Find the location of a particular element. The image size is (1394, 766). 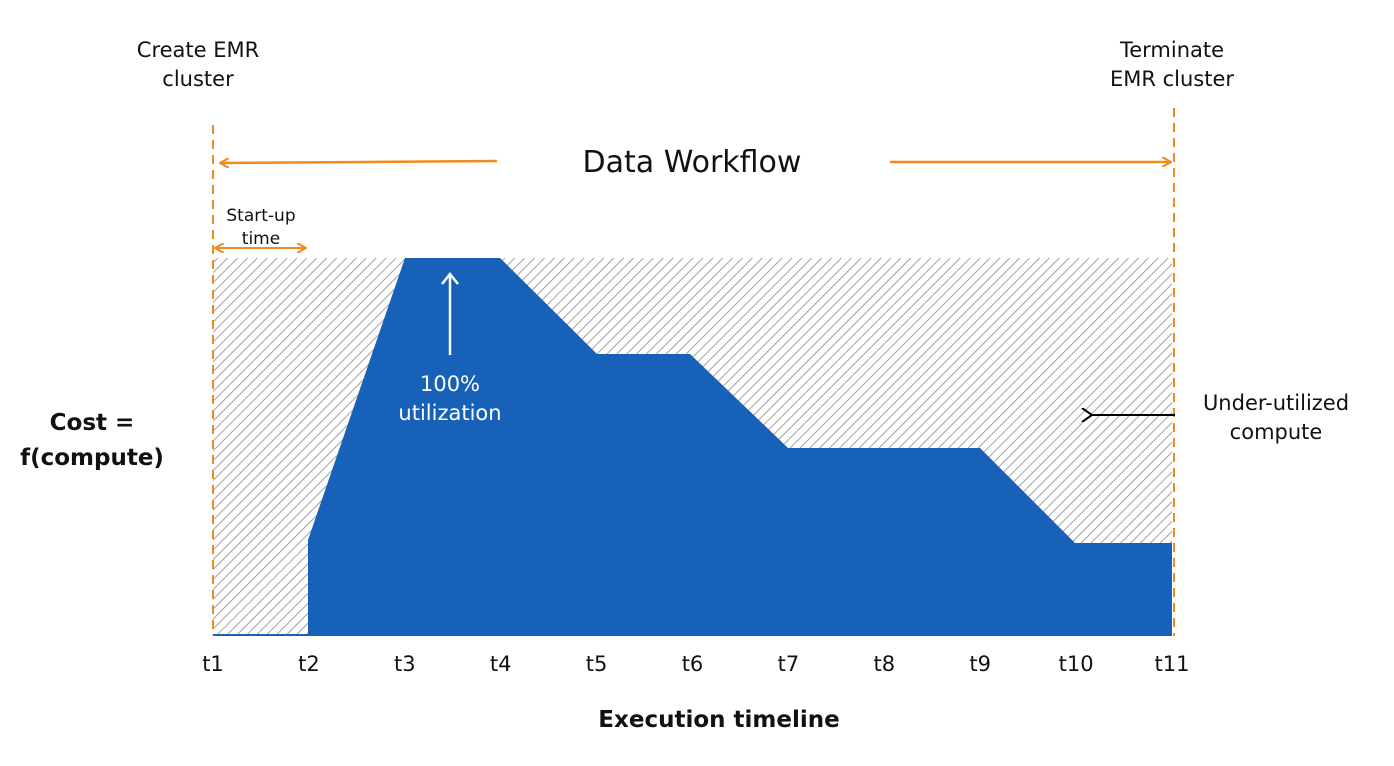

timeline-label: t7 is located at coordinates (789, 664).